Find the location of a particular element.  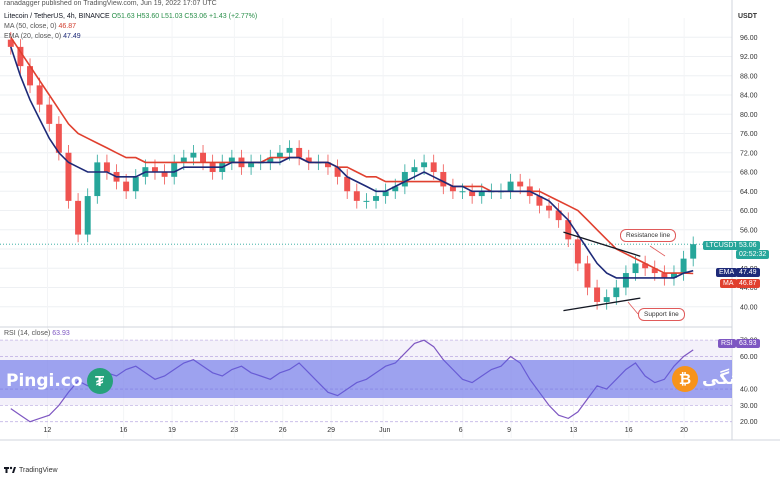

pingi-brand-text: Pingi.co is located at coordinates (44, 381).